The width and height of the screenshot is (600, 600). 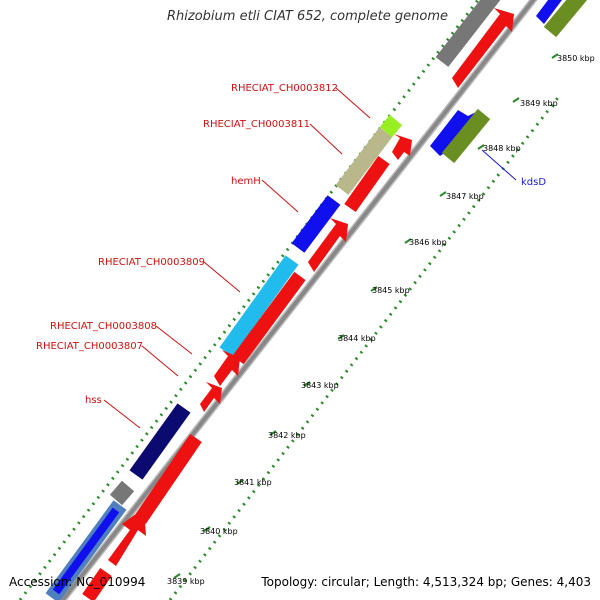 What do you see at coordinates (391, 290) in the screenshot?
I see `tick-label: 3845 kbp` at bounding box center [391, 290].